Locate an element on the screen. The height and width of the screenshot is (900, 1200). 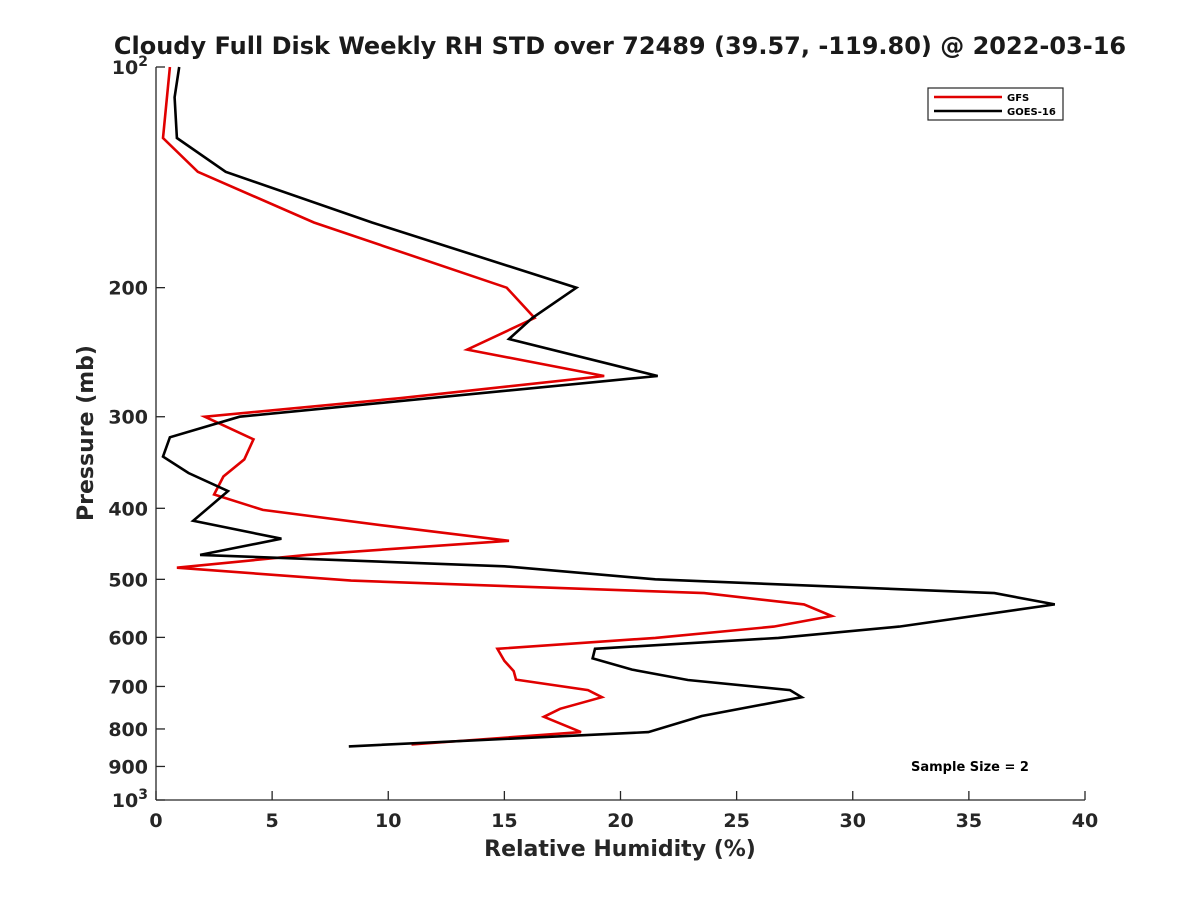
y-tick-label: 800 is located at coordinates (128, 730).